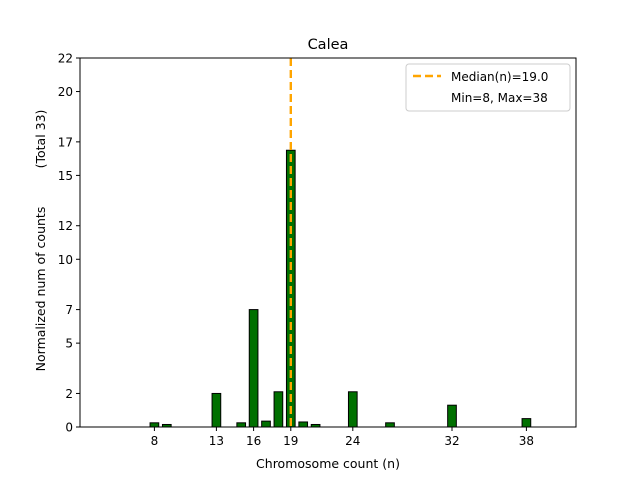 The image size is (640, 480). I want to click on x-ticks: 8 13 16 19 24 32 38, so click(342, 437).